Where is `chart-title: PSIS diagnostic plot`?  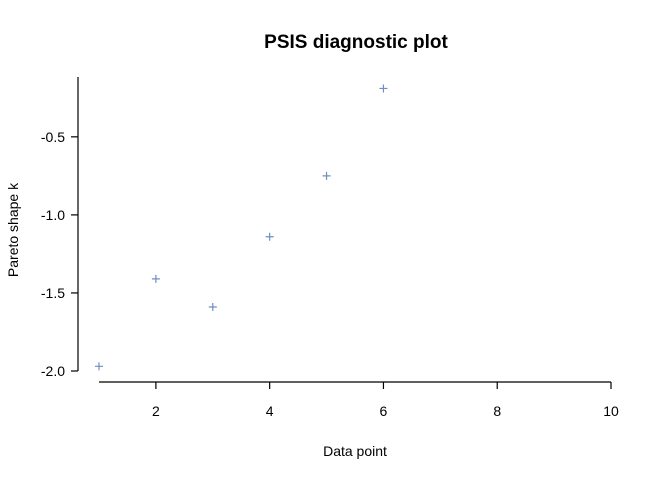
chart-title: PSIS diagnostic plot is located at coordinates (356, 42).